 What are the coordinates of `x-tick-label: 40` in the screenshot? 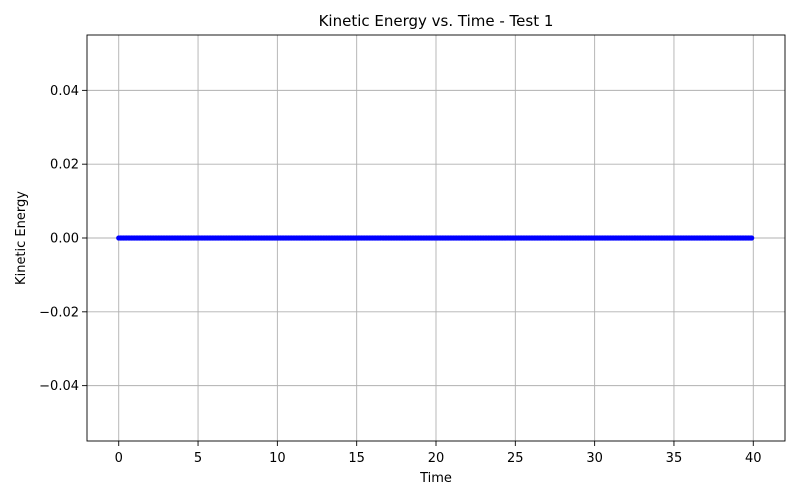 It's located at (753, 458).